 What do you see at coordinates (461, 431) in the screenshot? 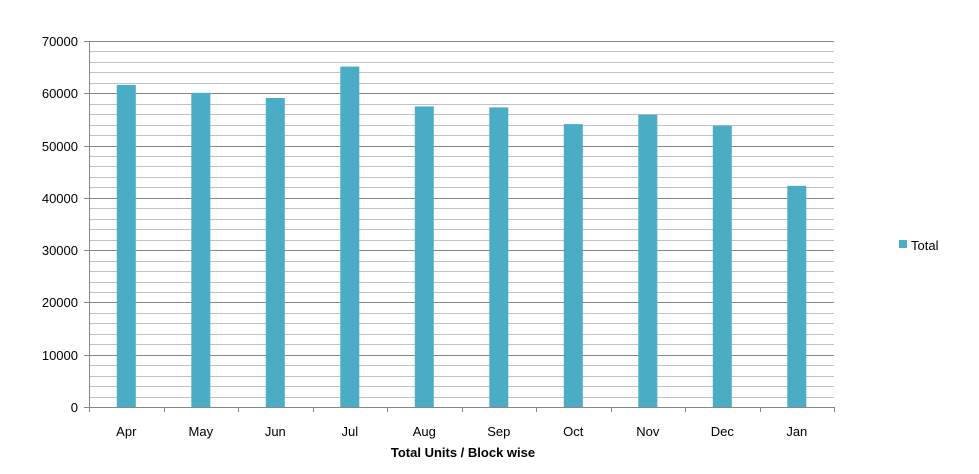
I see `x-tick-labels: Apr May Jun Jul Aug Sep Oct Nov Dec Jan` at bounding box center [461, 431].